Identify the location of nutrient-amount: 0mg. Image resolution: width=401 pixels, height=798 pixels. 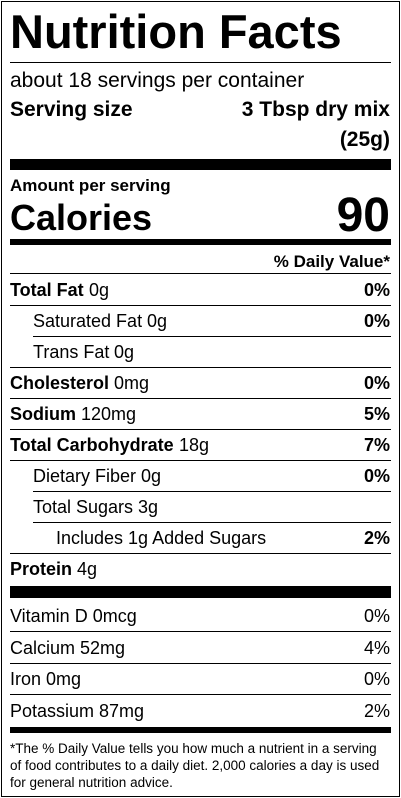
(132, 383).